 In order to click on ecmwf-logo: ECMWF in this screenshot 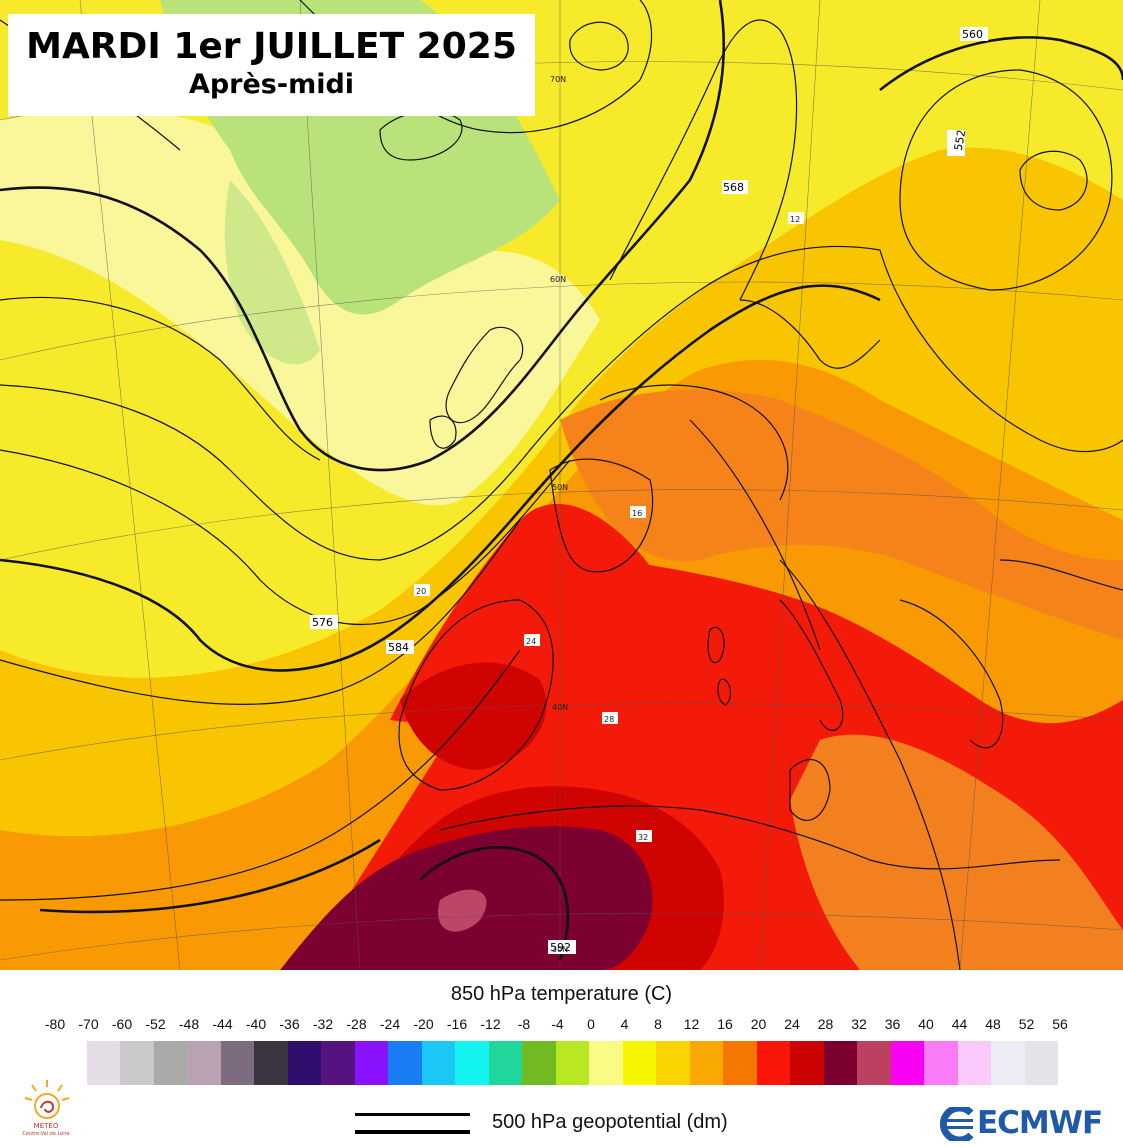, I will do `click(1025, 1124)`.